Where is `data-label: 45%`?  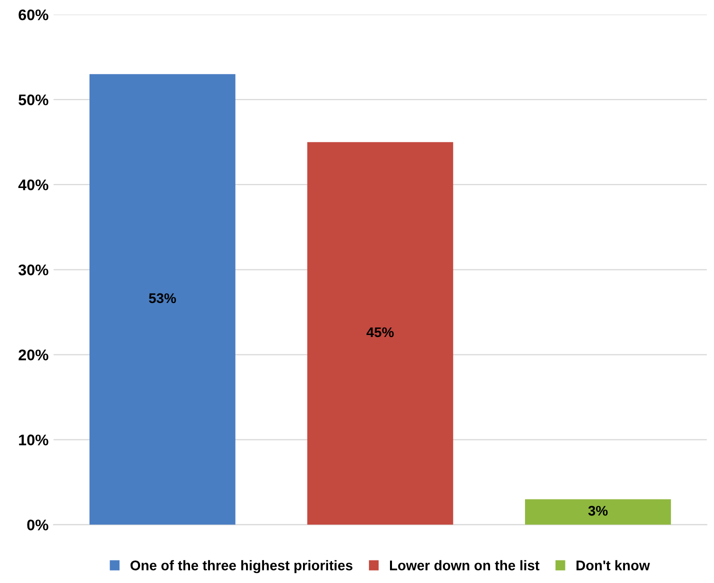 data-label: 45% is located at coordinates (380, 332).